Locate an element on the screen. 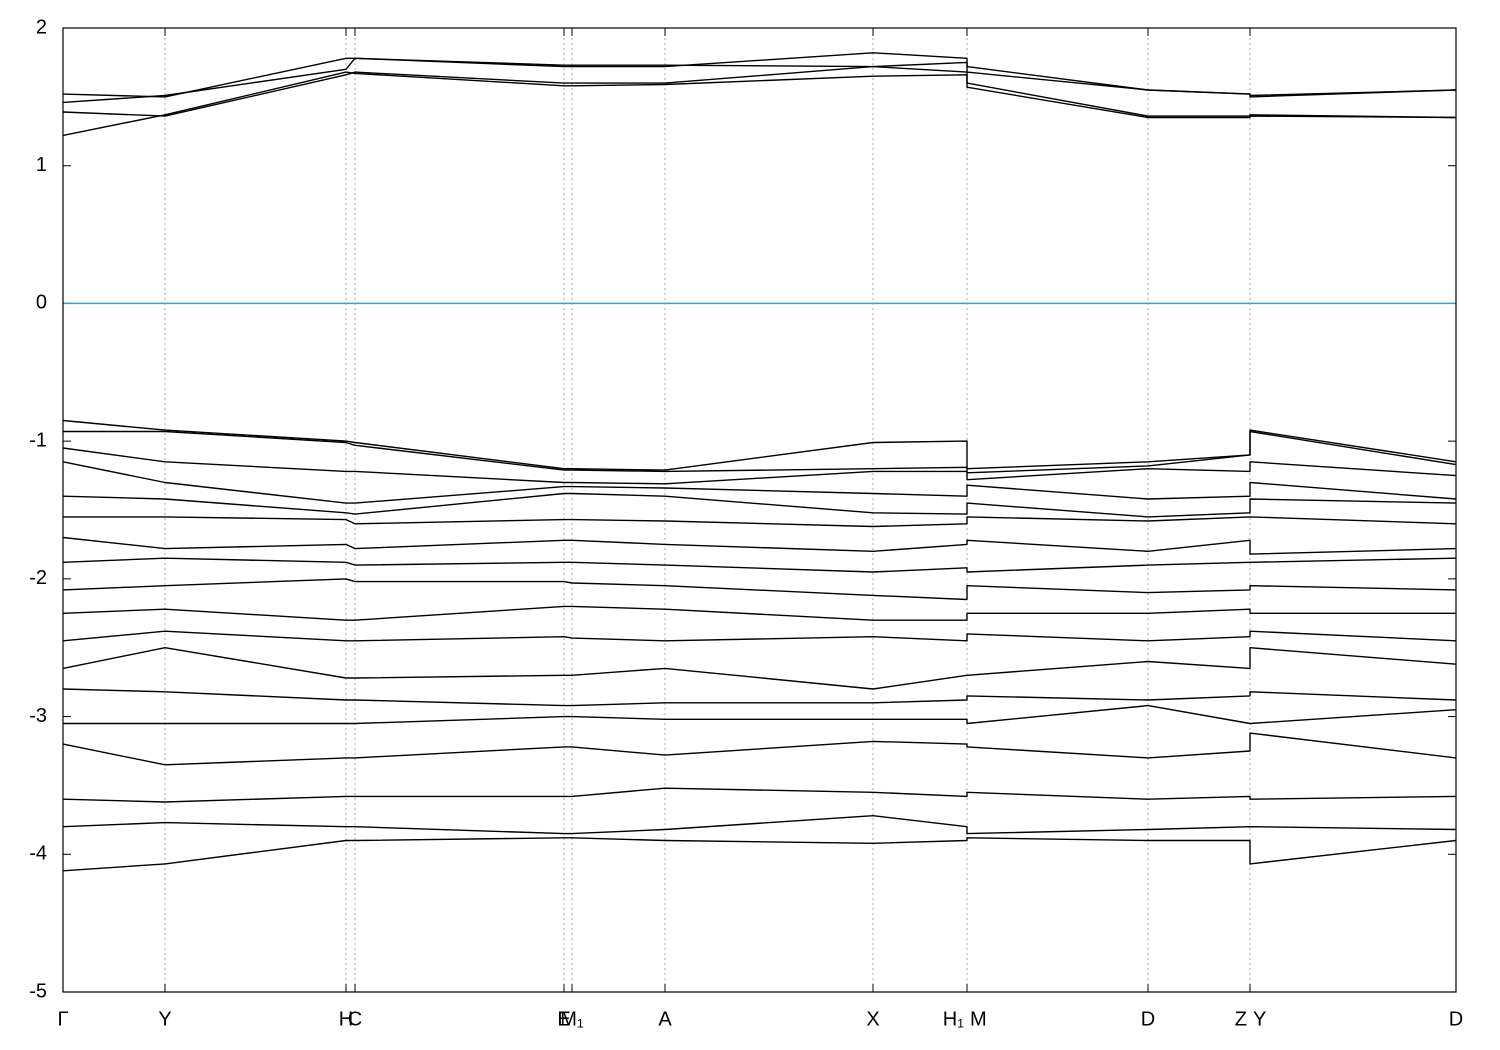 Image resolution: width=1500 pixels, height=1050 pixels. x-tick-label: X is located at coordinates (872, 1019).